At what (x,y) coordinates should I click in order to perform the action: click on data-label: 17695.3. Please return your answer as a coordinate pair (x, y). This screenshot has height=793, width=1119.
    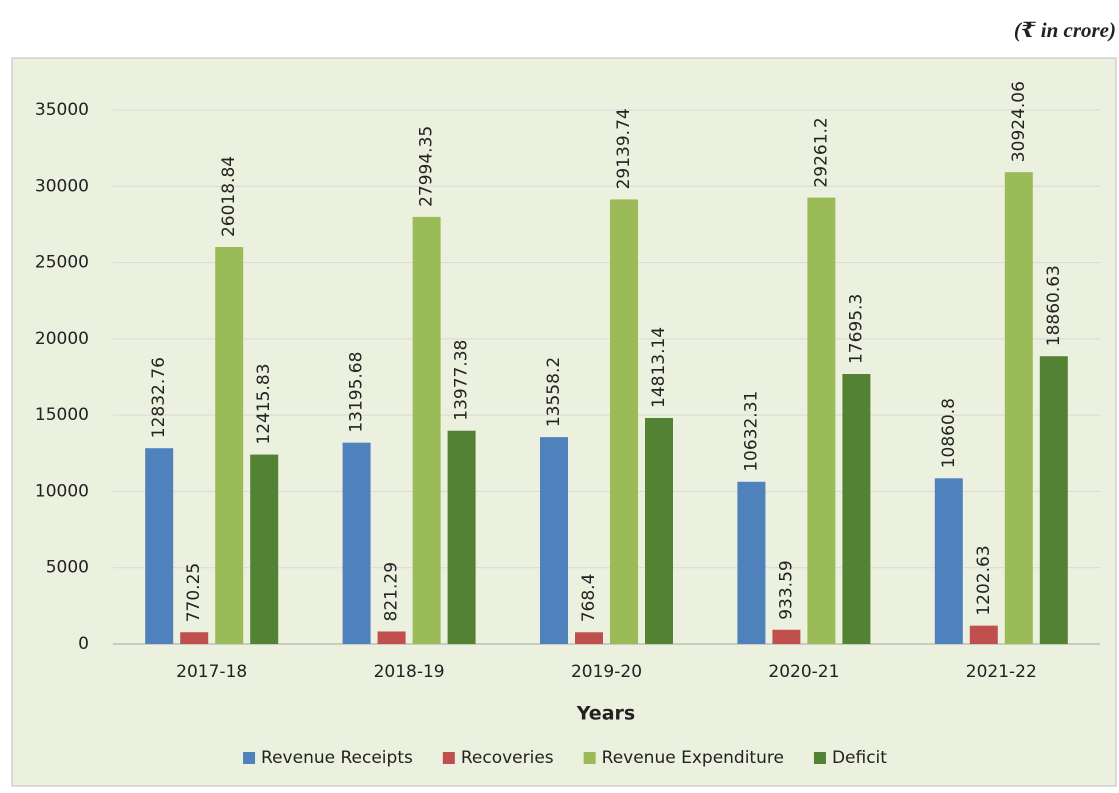
    Looking at the image, I should click on (856, 329).